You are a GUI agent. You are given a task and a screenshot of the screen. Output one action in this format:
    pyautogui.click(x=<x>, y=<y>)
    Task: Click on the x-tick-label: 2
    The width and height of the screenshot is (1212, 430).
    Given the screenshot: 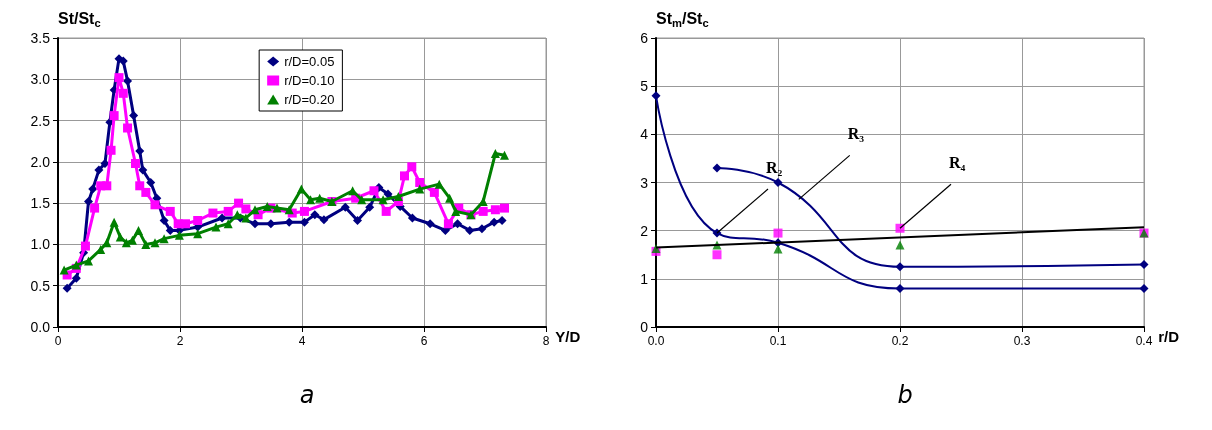 What is the action you would take?
    pyautogui.click(x=180, y=341)
    